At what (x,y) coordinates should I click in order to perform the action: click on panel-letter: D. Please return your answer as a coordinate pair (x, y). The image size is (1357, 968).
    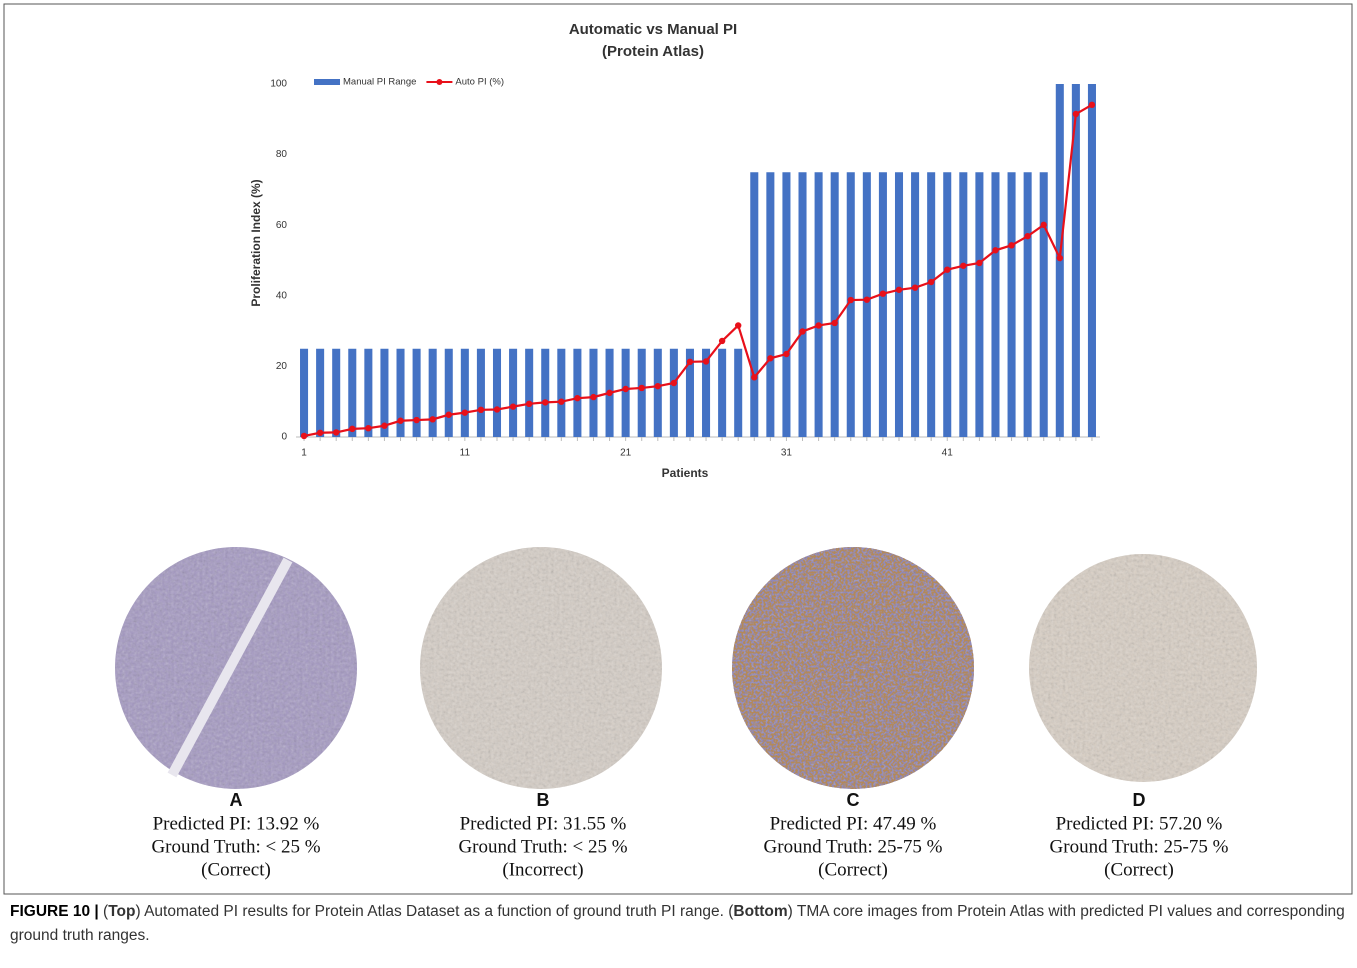
    Looking at the image, I should click on (1139, 800).